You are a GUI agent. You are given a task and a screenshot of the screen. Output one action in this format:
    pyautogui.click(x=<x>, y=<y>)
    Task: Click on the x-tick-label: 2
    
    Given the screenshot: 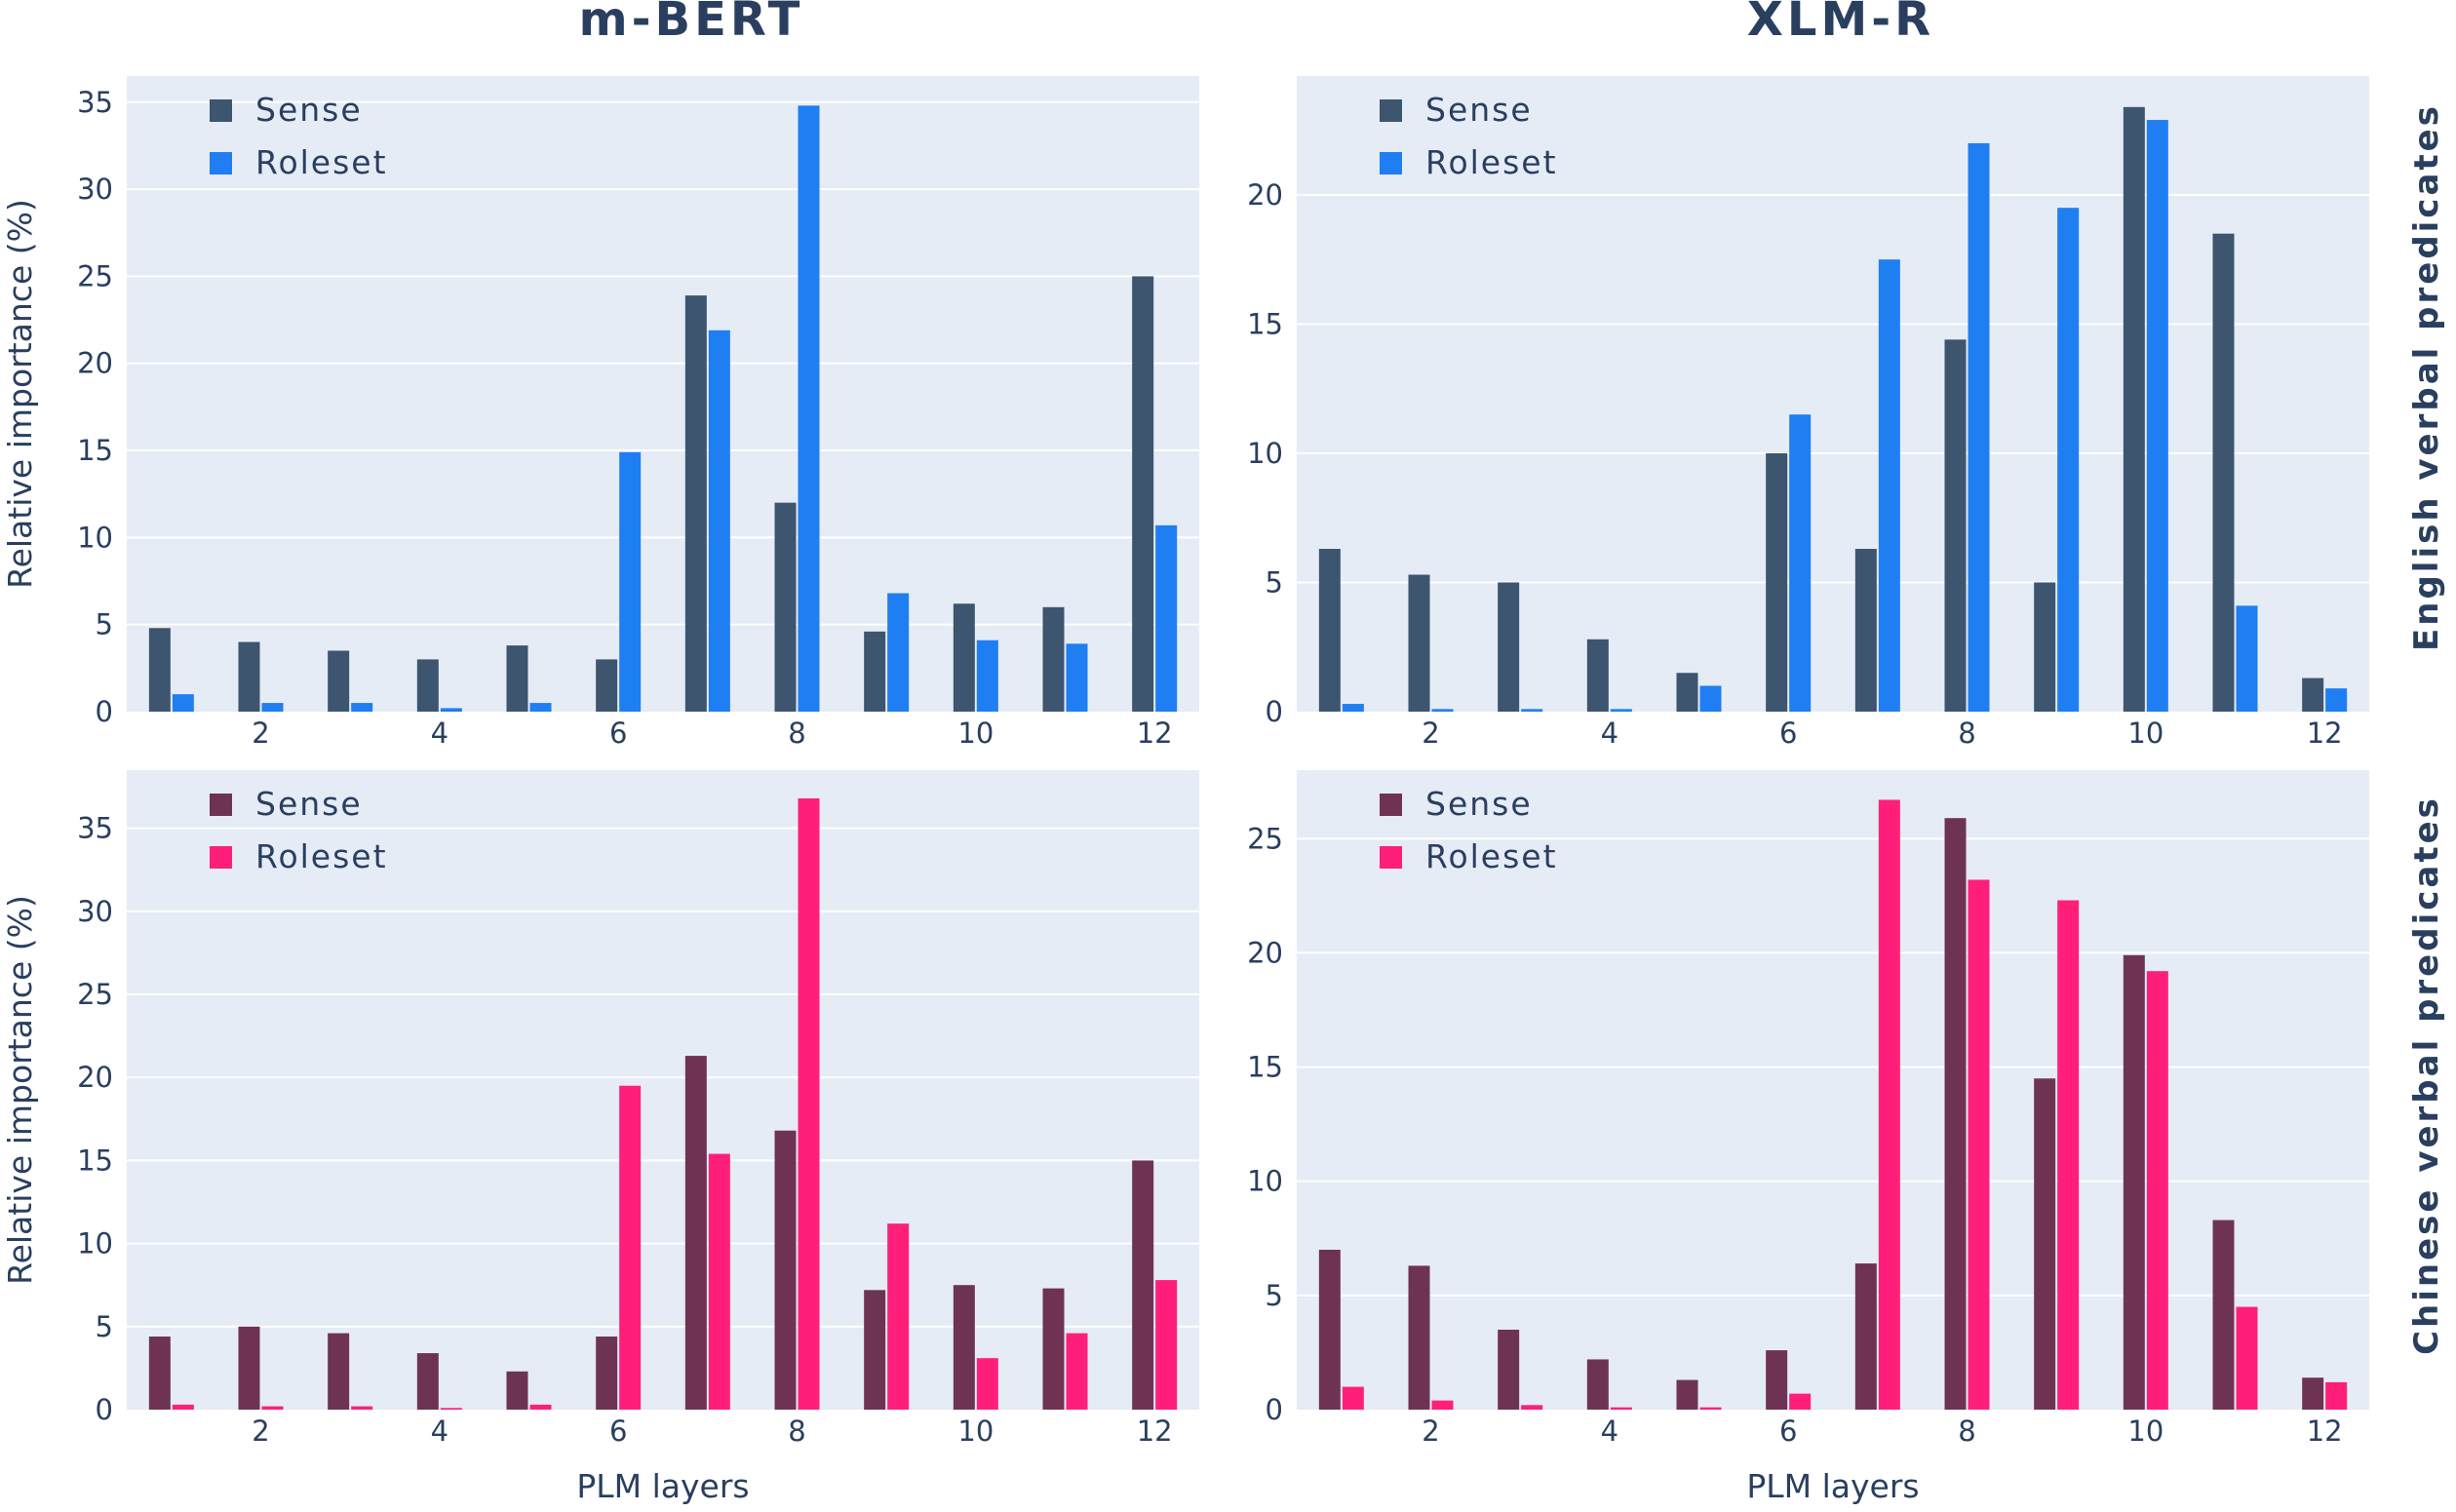 What is the action you would take?
    pyautogui.click(x=1430, y=733)
    